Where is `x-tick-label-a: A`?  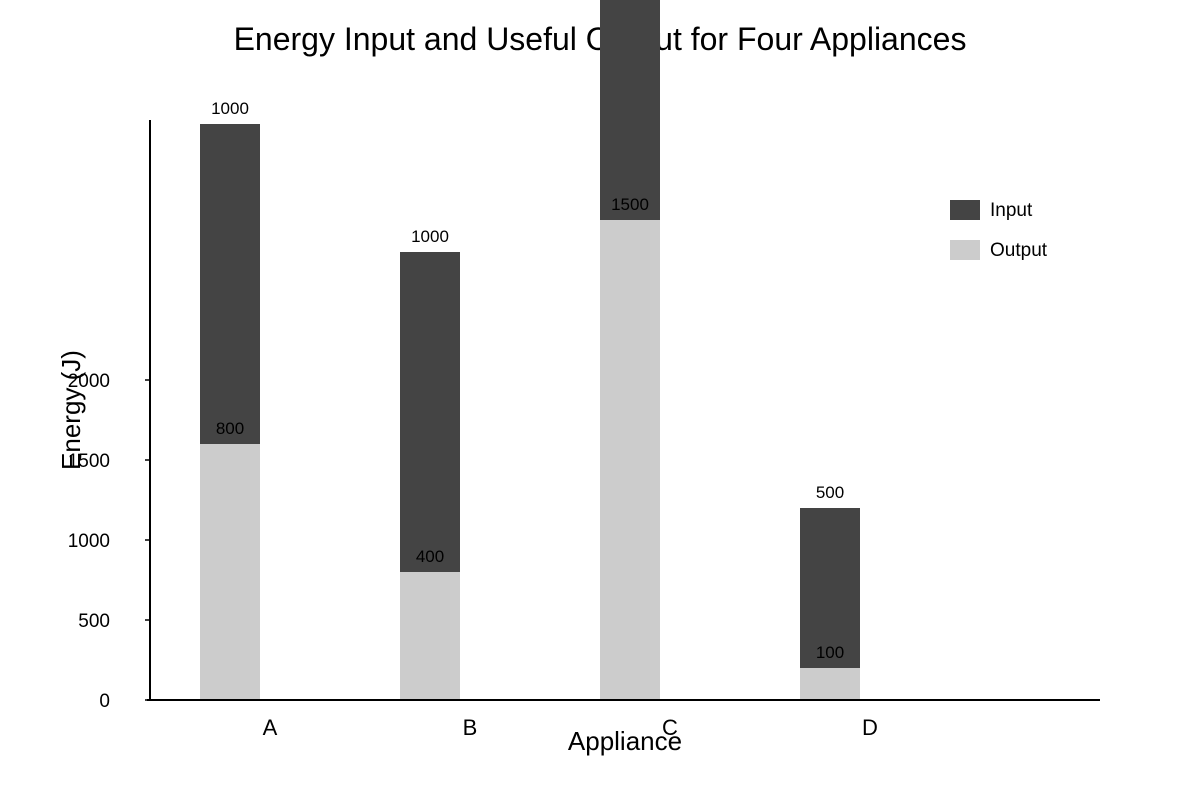 x-tick-label-a: A is located at coordinates (270, 727).